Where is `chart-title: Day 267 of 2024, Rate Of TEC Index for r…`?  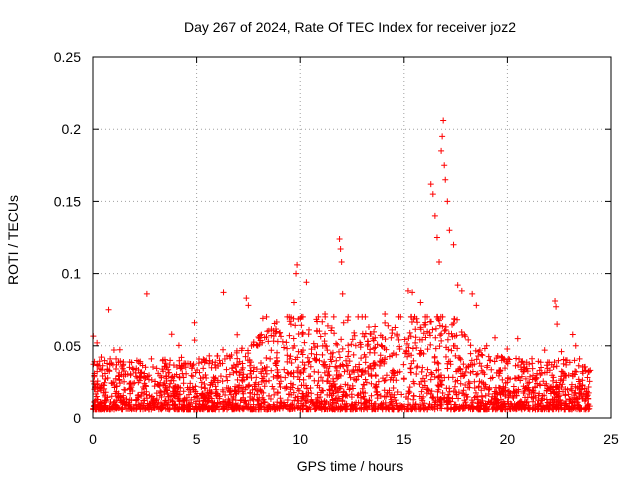 chart-title: Day 267 of 2024, Rate Of TEC Index for r… is located at coordinates (350, 27).